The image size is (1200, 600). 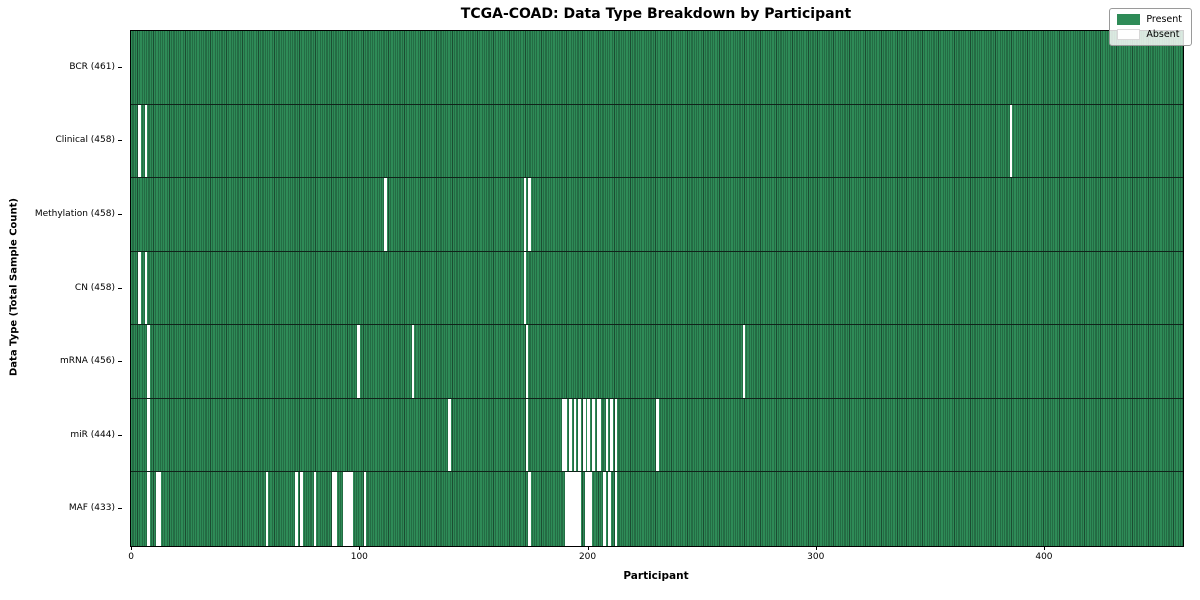 What do you see at coordinates (656, 576) in the screenshot?
I see `x-axis-title: Participant` at bounding box center [656, 576].